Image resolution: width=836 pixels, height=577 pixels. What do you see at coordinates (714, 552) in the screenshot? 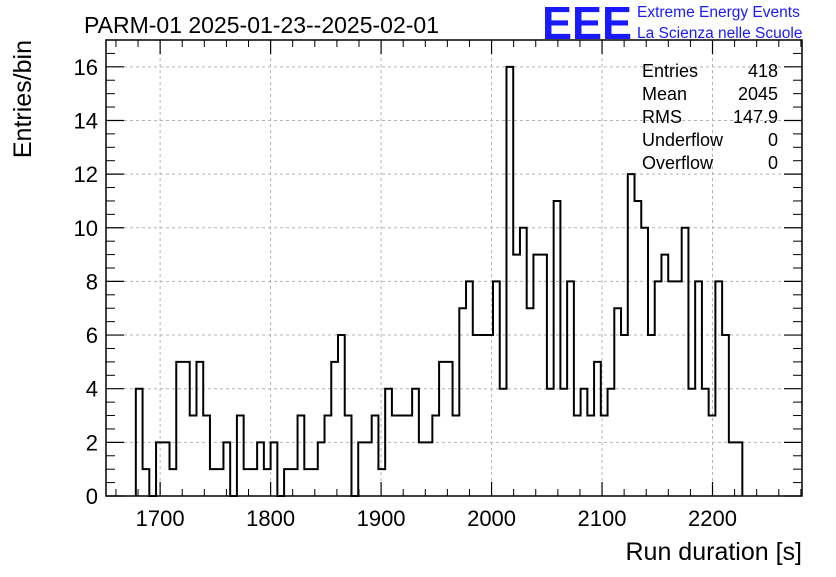
I see `x-axis-label: Run duration [s]` at bounding box center [714, 552].